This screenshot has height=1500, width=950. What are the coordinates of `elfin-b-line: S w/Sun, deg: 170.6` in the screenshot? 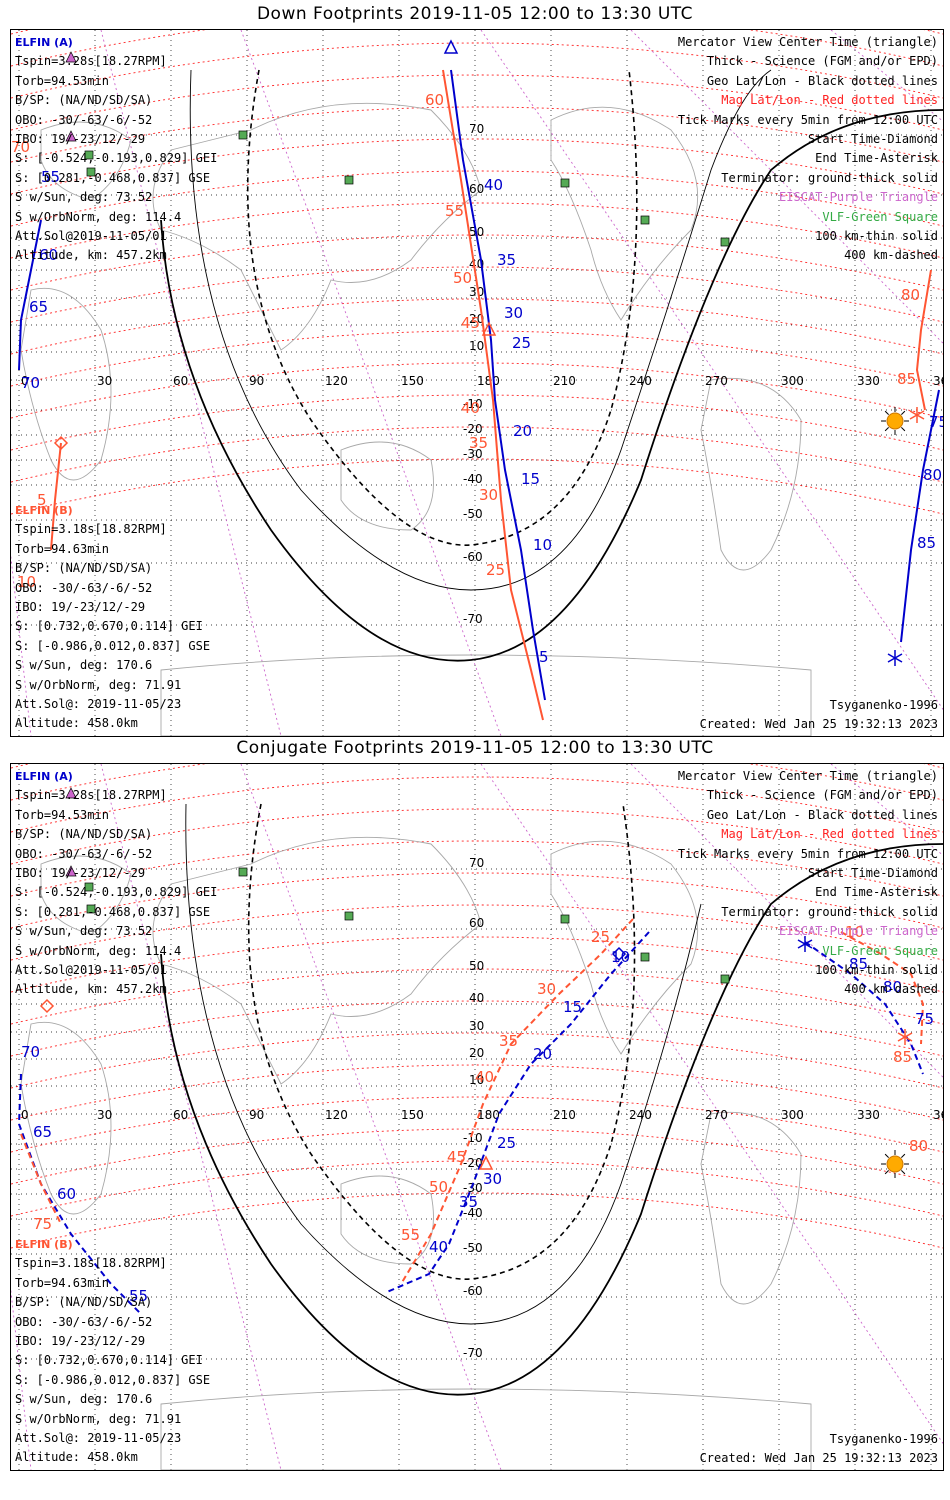 It's located at (84, 665).